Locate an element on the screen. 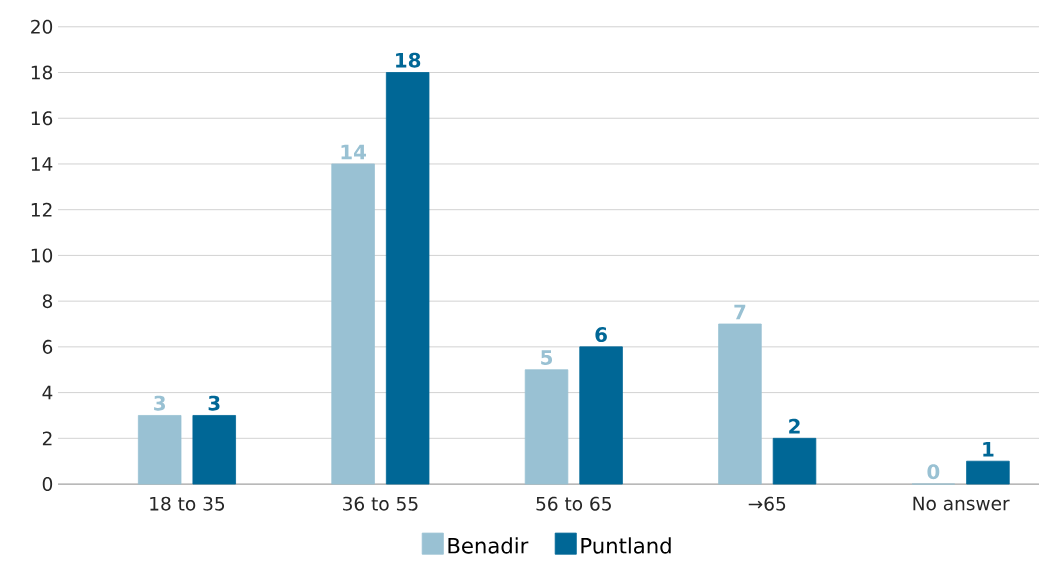 The height and width of the screenshot is (578, 1039). y-tick-label: 20 is located at coordinates (42, 26).